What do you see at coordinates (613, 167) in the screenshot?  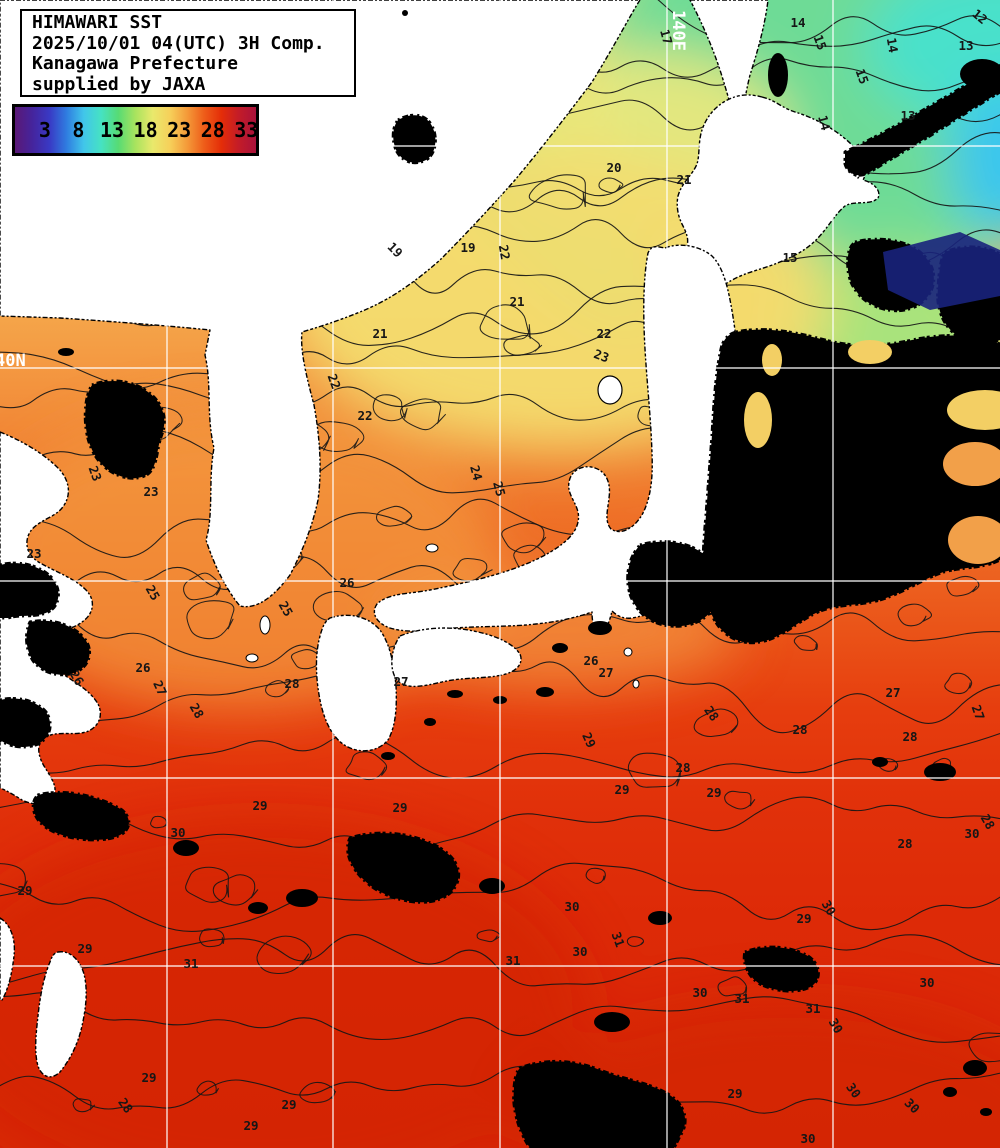 I see `contour-value-label: 20` at bounding box center [613, 167].